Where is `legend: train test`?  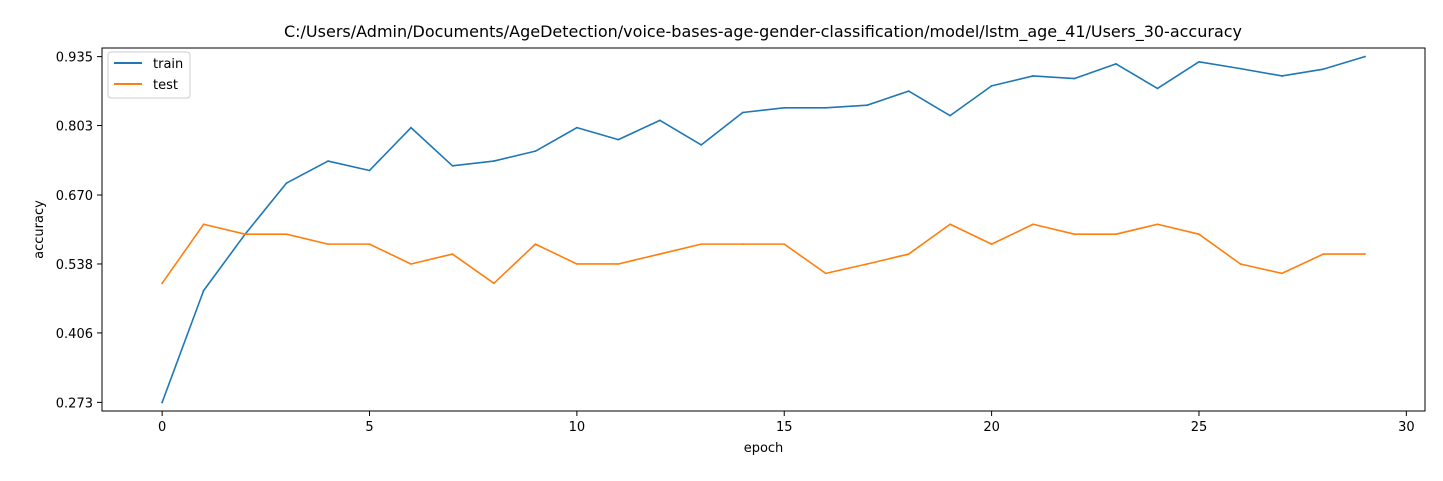
legend: train test is located at coordinates (149, 75).